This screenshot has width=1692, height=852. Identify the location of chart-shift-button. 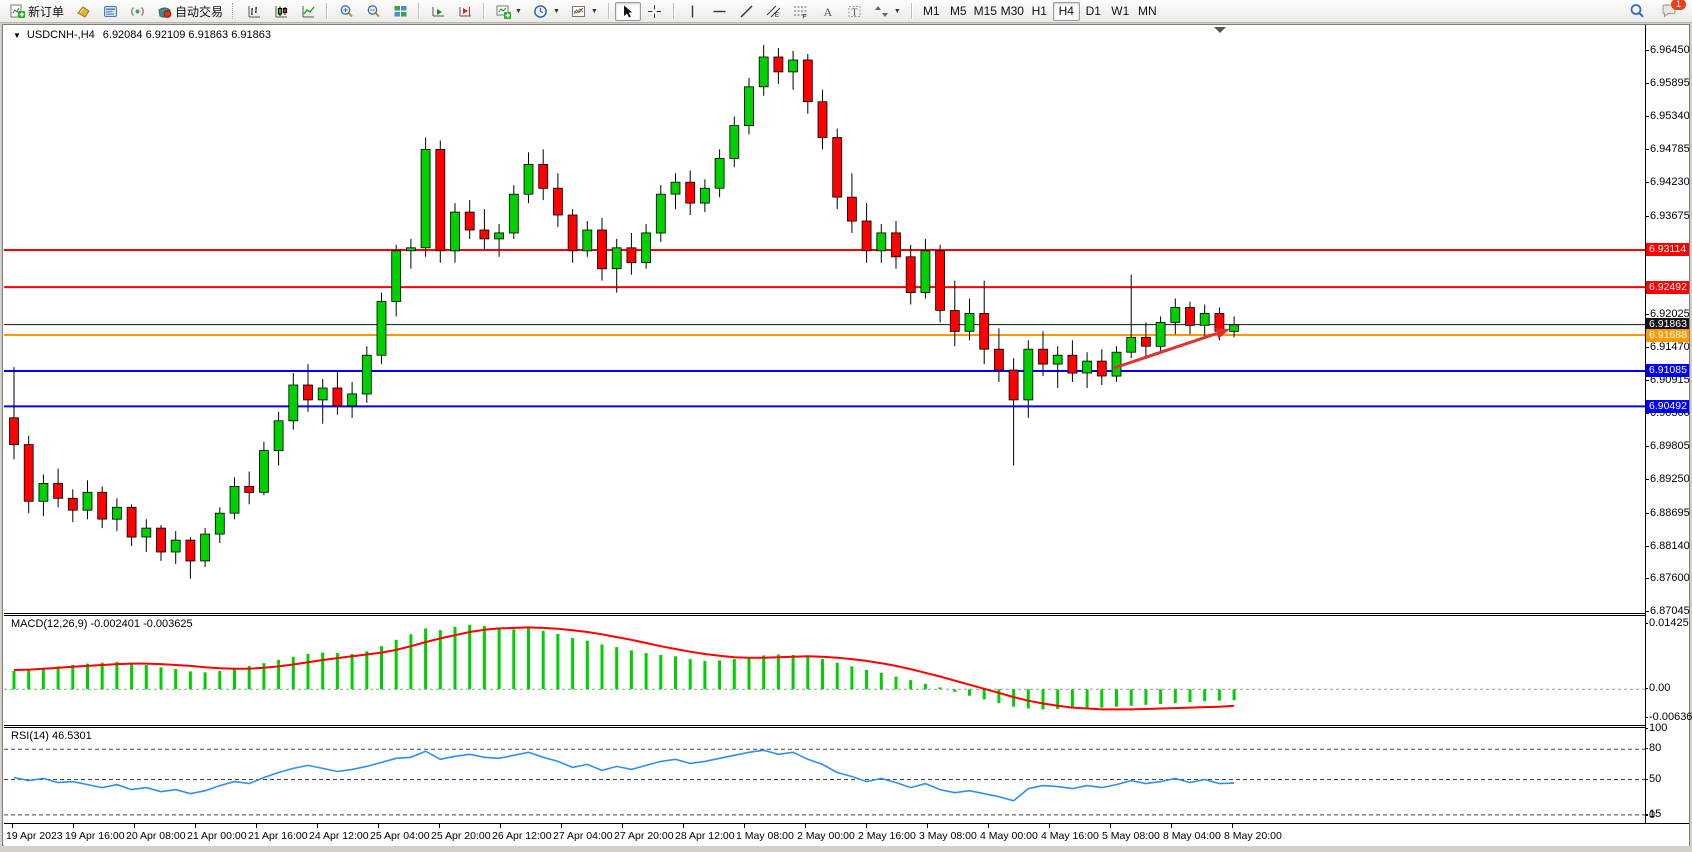
(465, 11).